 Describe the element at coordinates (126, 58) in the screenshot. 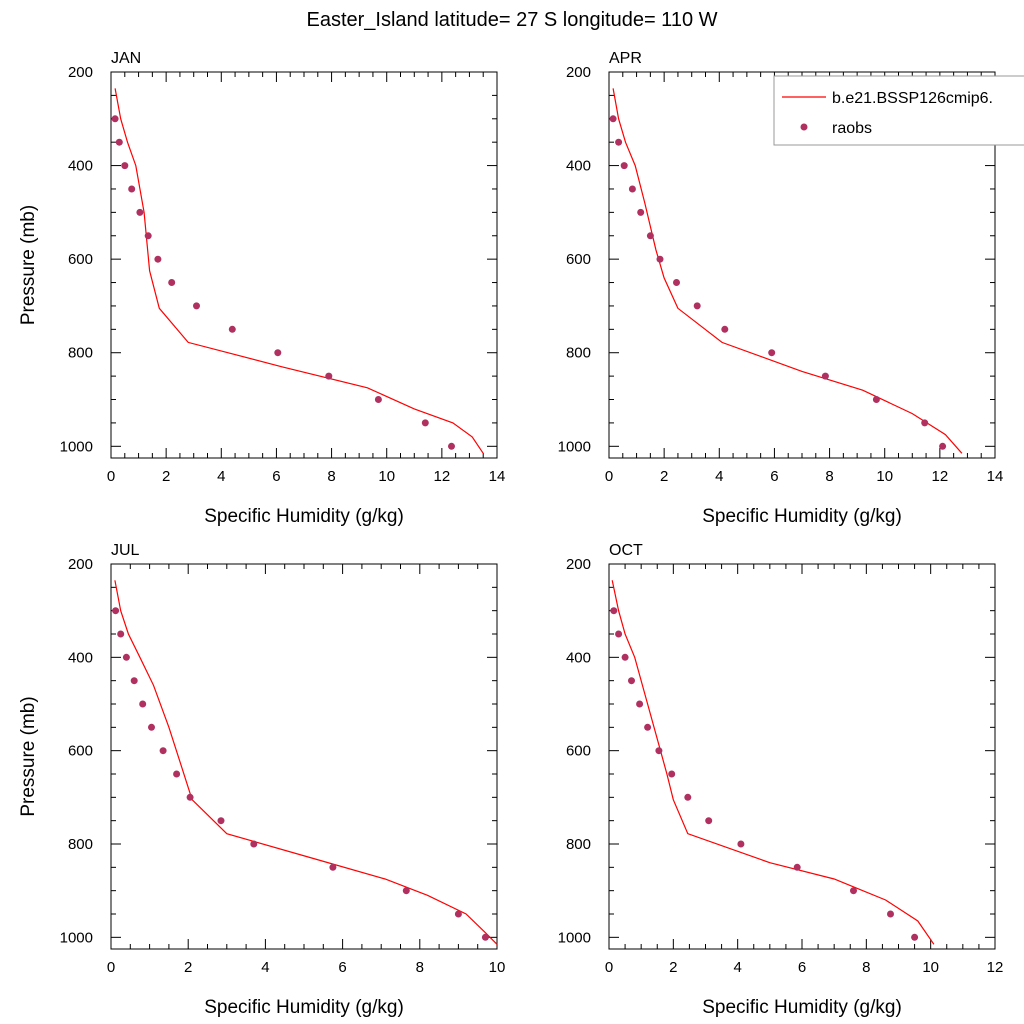

I see `panel-title: JAN` at that location.